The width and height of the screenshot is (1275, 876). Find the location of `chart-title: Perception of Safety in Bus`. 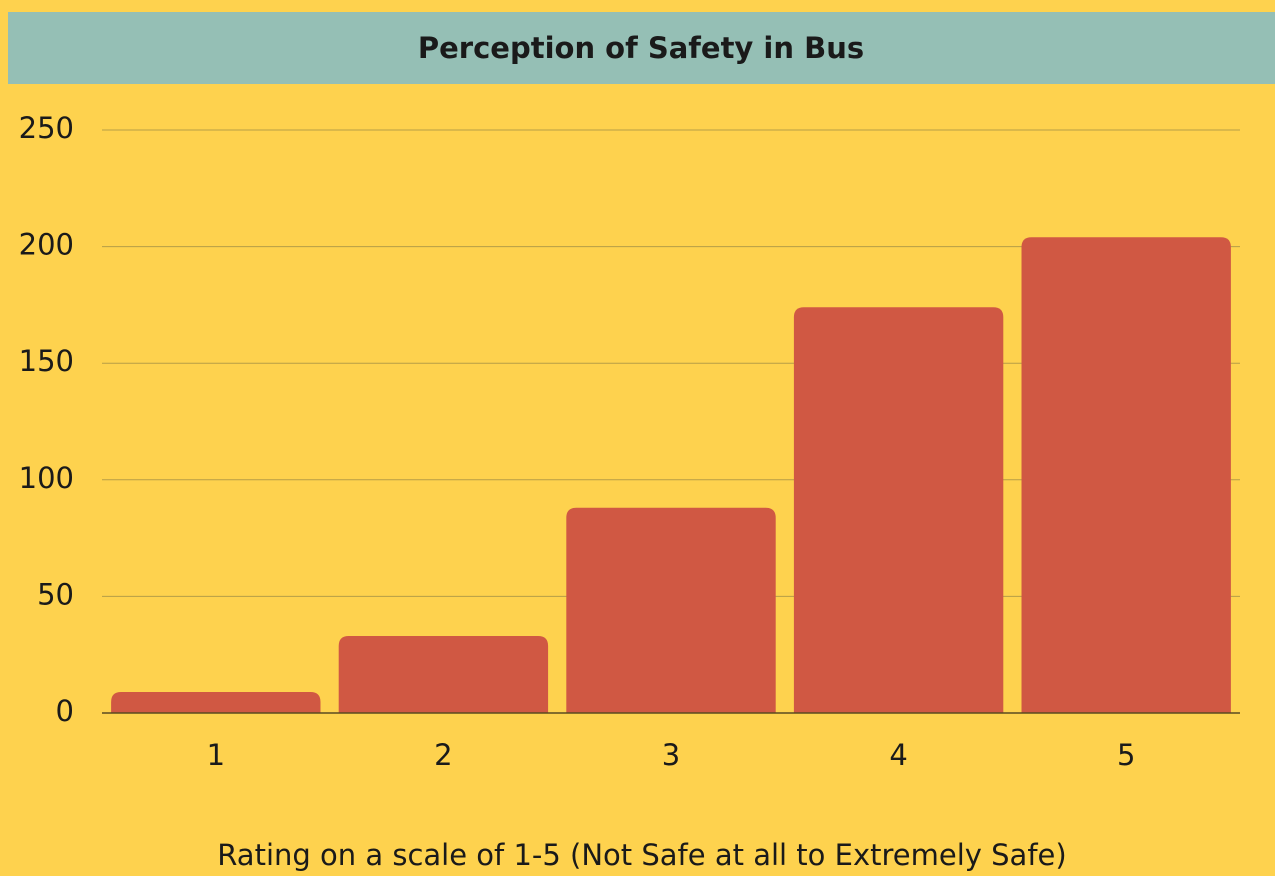

chart-title: Perception of Safety in Bus is located at coordinates (641, 48).